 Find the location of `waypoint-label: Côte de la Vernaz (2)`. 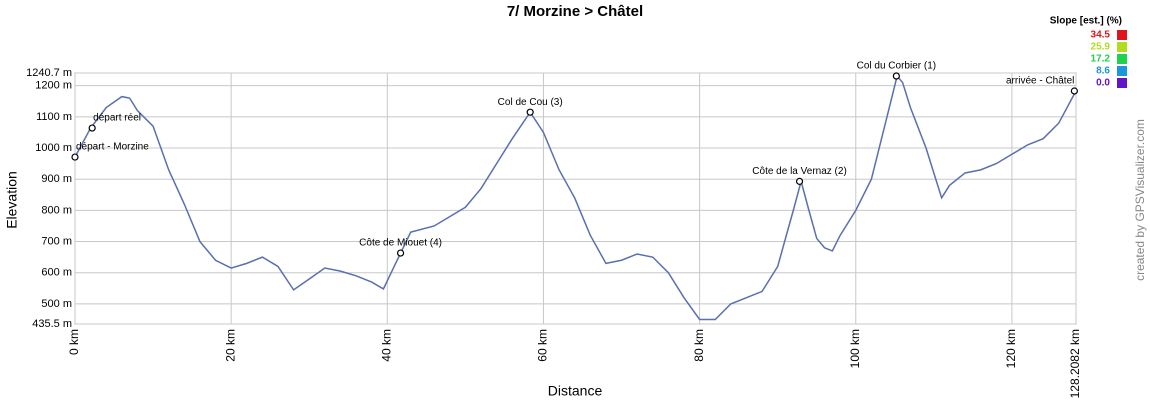

waypoint-label: Côte de la Vernaz (2) is located at coordinates (799, 171).